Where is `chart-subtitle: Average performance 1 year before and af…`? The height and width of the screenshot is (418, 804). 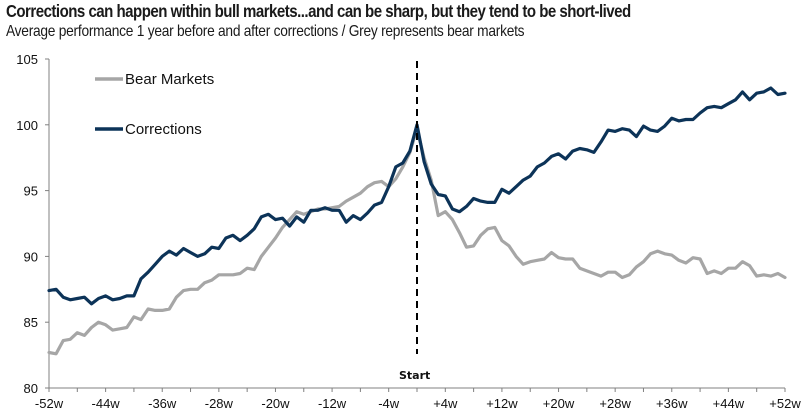
chart-subtitle: Average performance 1 year before and af… is located at coordinates (265, 31).